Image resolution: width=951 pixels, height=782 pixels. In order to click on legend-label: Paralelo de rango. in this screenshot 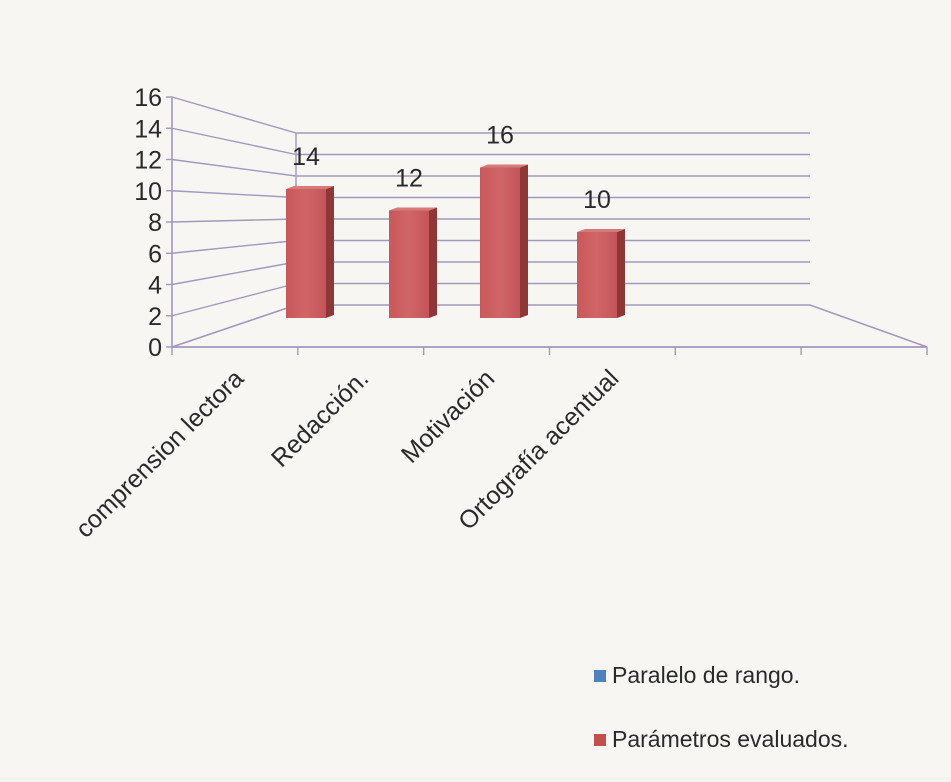, I will do `click(706, 675)`.